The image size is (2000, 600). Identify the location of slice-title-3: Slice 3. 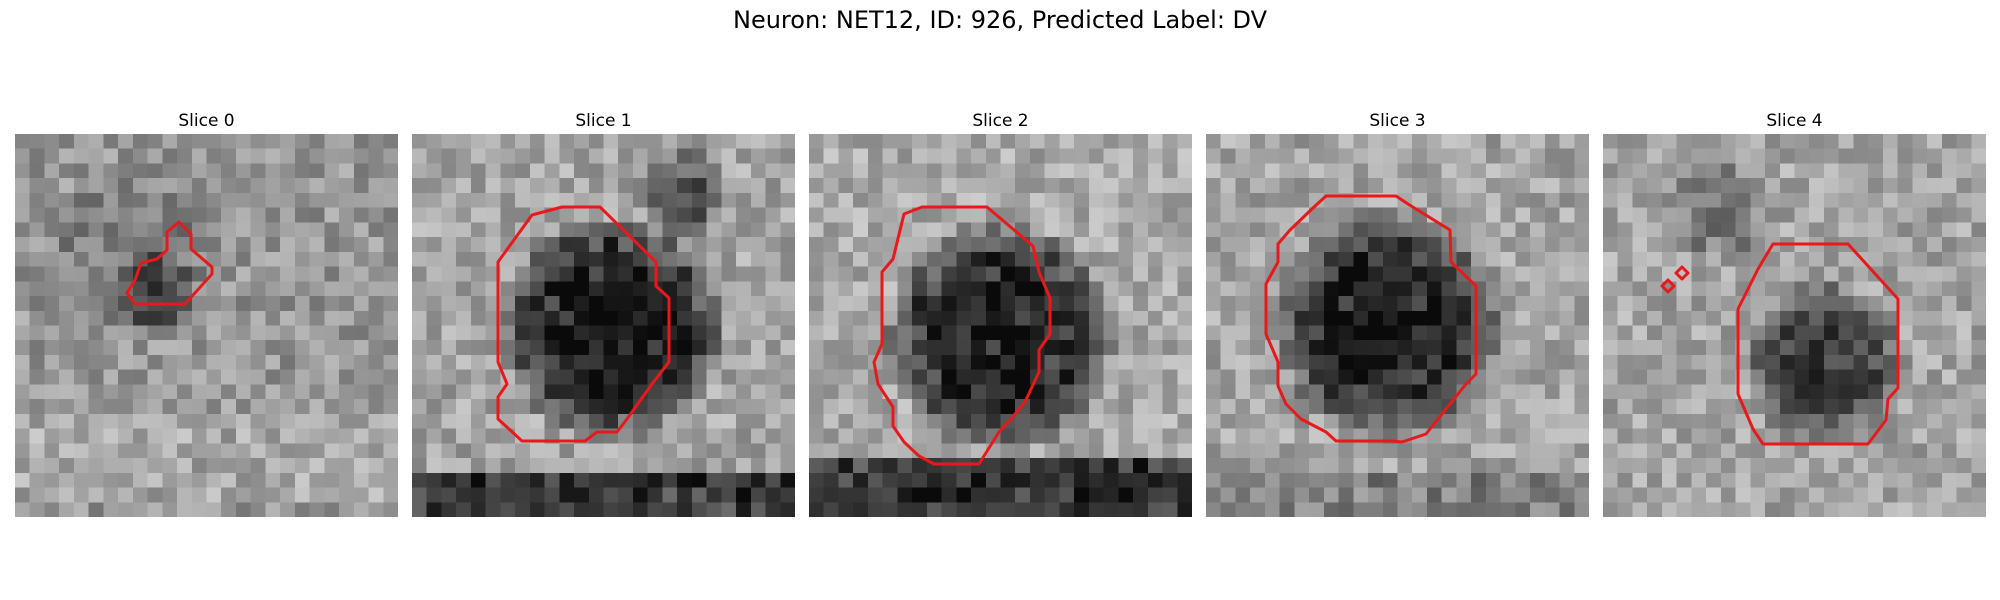
(1397, 121).